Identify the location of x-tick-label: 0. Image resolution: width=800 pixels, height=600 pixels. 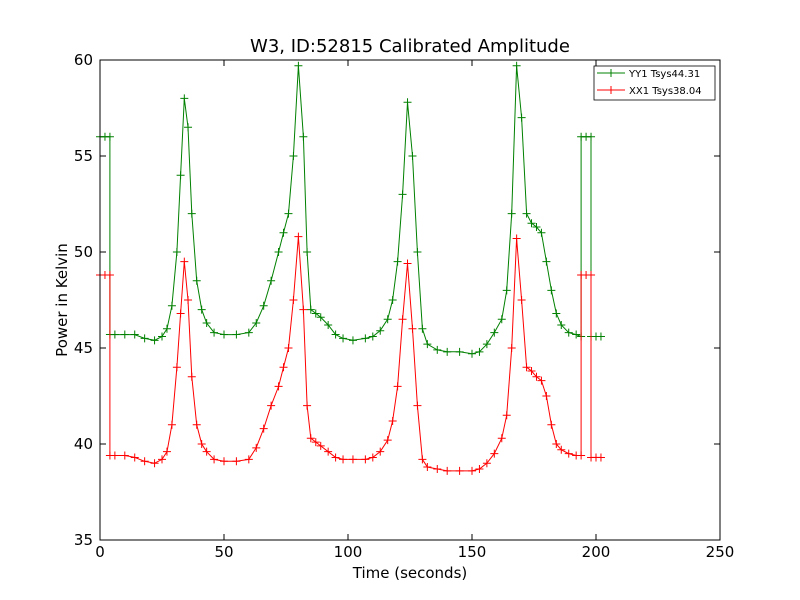
(100, 552).